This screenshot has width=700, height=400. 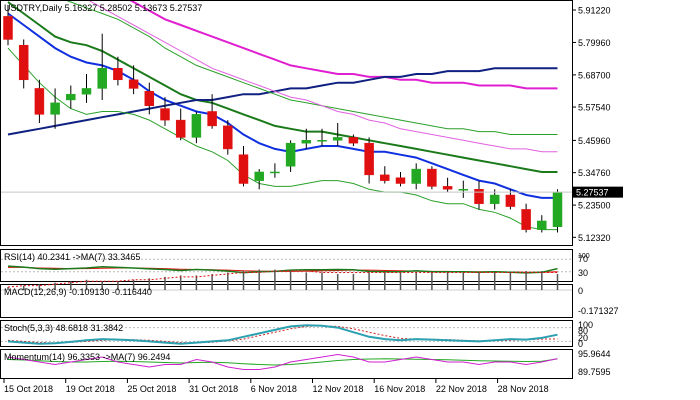 What do you see at coordinates (583, 331) in the screenshot?
I see `stoch-level-80: 80` at bounding box center [583, 331].